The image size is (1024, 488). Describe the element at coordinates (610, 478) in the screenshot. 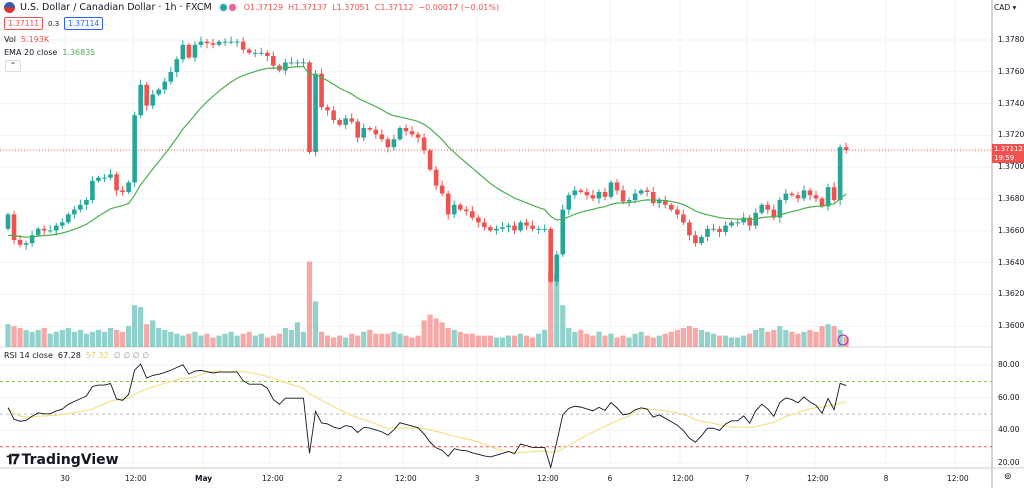

I see `time-tick: 6` at that location.